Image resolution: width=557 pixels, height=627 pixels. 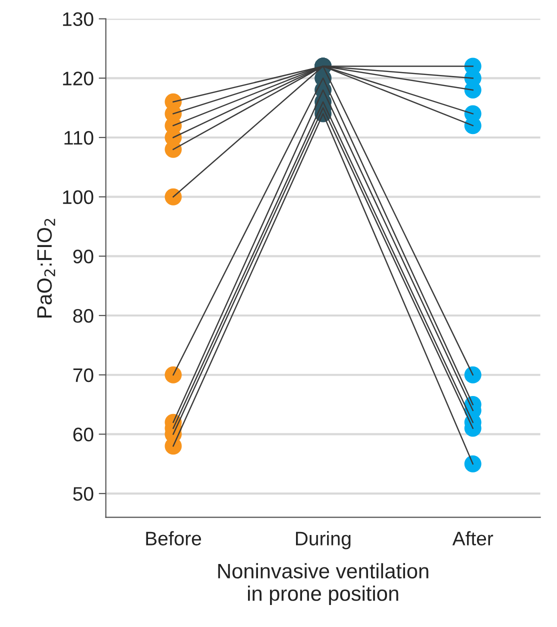 What do you see at coordinates (78, 19) in the screenshot?
I see `y-tick-label: 130` at bounding box center [78, 19].